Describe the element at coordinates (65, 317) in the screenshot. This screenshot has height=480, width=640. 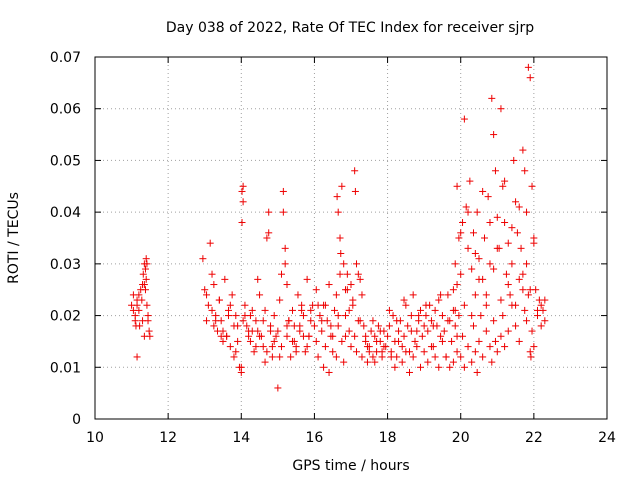
I see `y-tick-label: 0.02` at that location.